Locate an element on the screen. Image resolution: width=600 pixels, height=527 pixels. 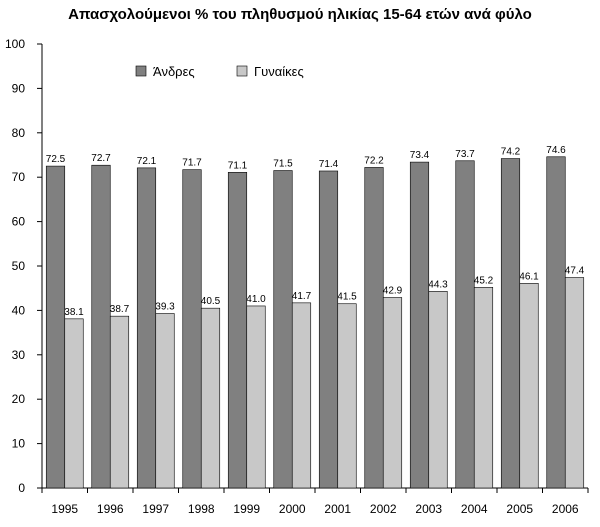
data-label-men: 71.7 is located at coordinates (192, 163).